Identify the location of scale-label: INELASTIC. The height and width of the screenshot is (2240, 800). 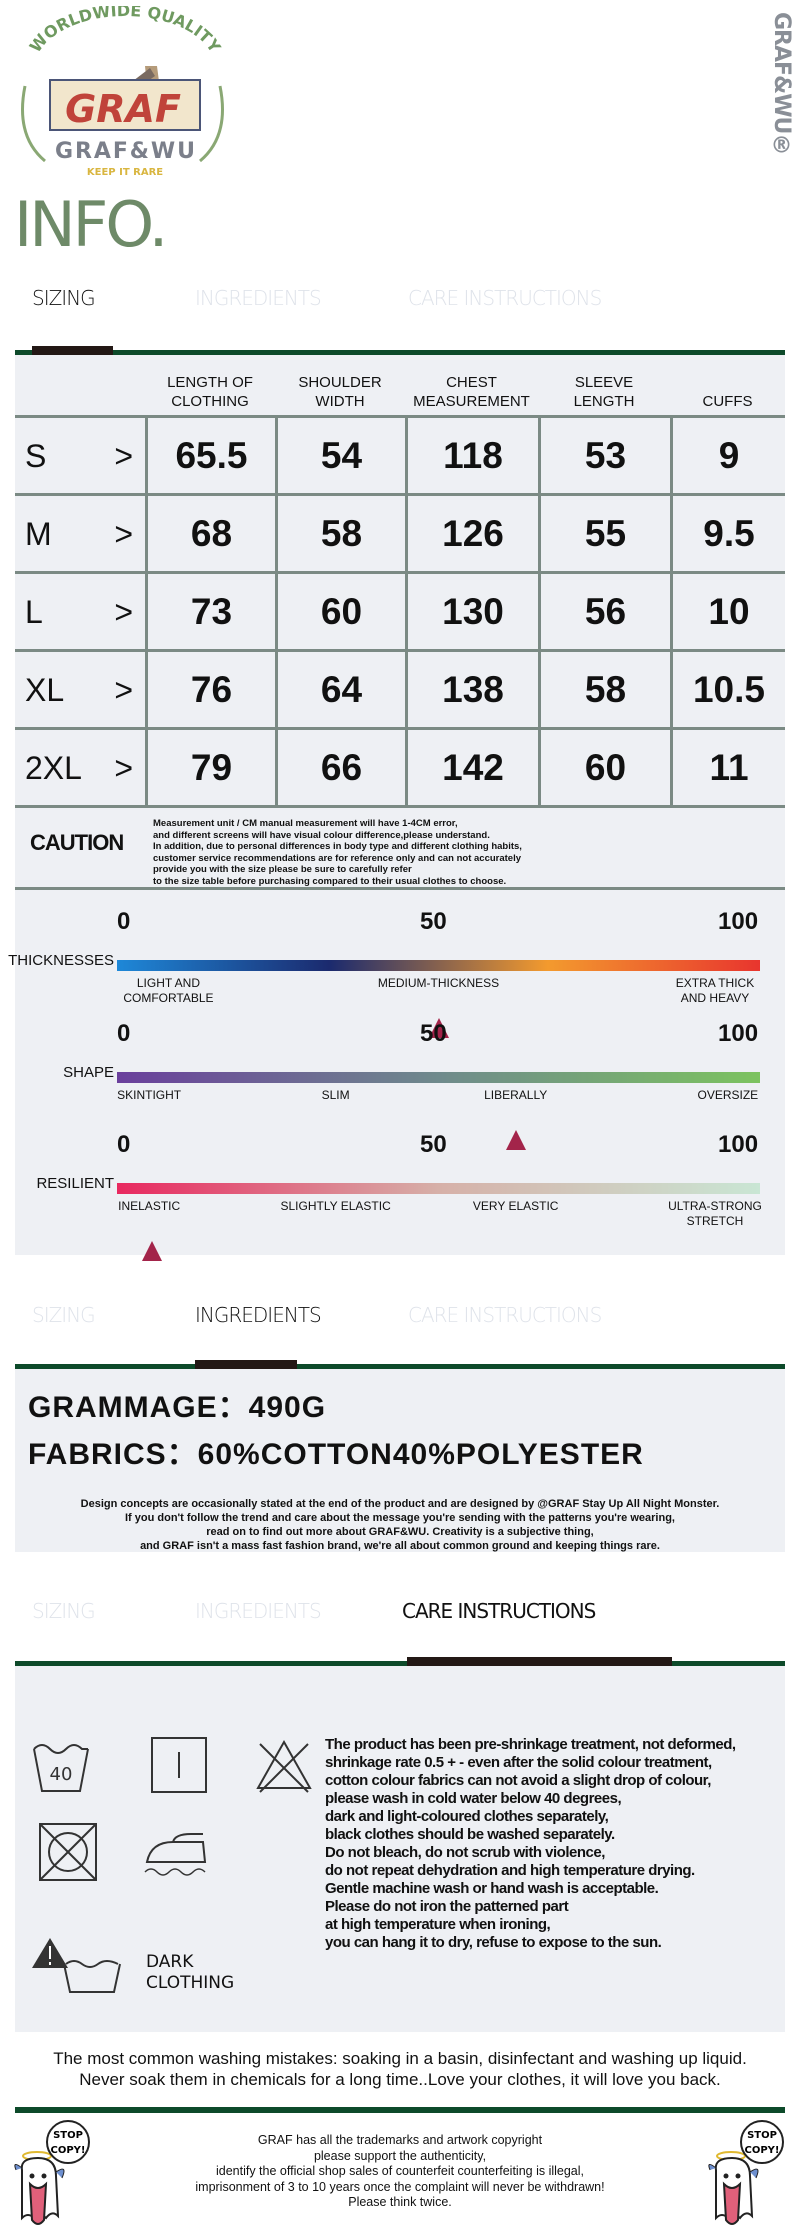
(149, 1206).